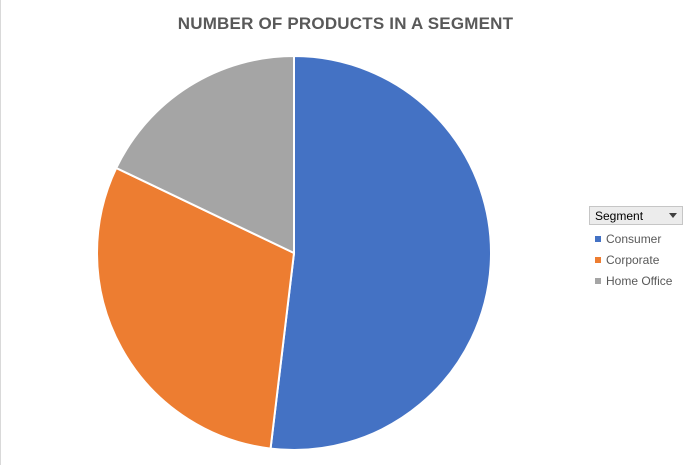 The image size is (691, 465). What do you see at coordinates (634, 239) in the screenshot?
I see `legend-label: Consumer` at bounding box center [634, 239].